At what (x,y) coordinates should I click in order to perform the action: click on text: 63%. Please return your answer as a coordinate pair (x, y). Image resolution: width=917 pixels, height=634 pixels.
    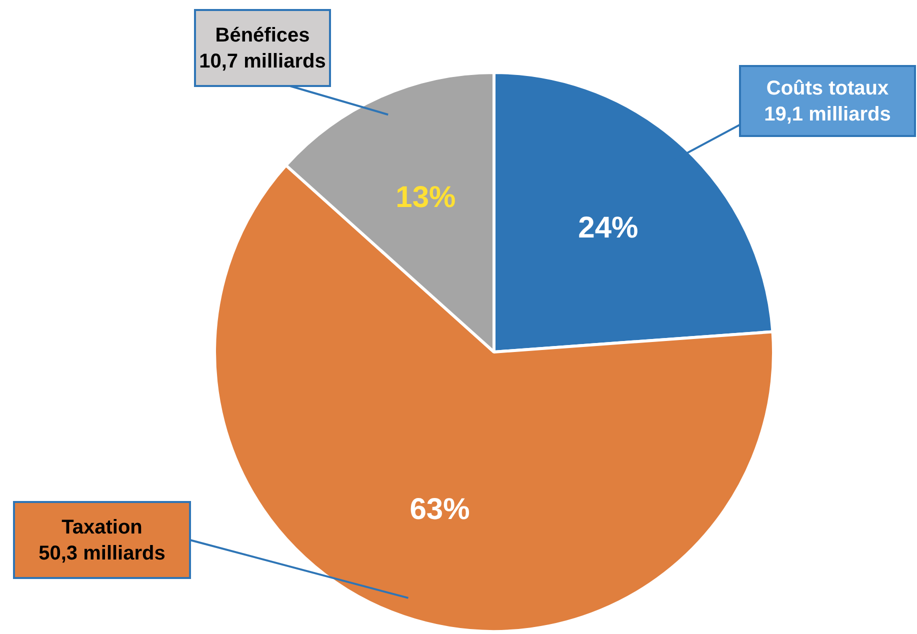
    Looking at the image, I should click on (440, 509).